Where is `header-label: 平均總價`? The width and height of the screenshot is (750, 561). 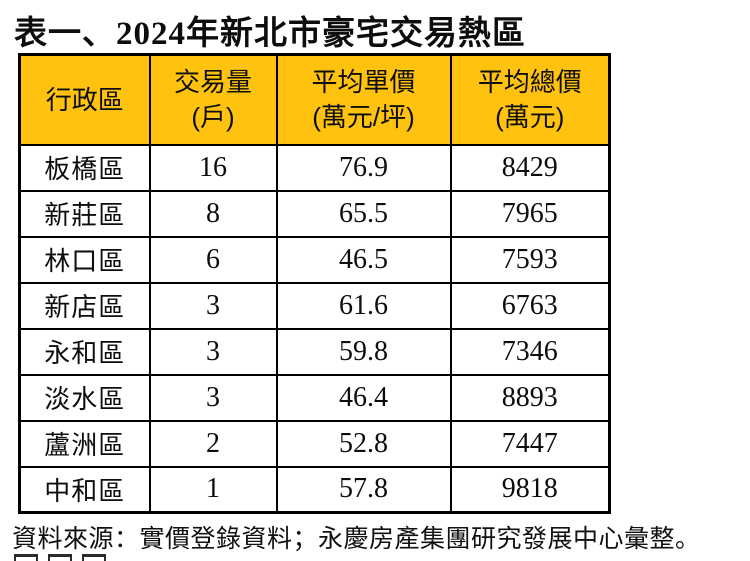 header-label: 平均總價 is located at coordinates (529, 82).